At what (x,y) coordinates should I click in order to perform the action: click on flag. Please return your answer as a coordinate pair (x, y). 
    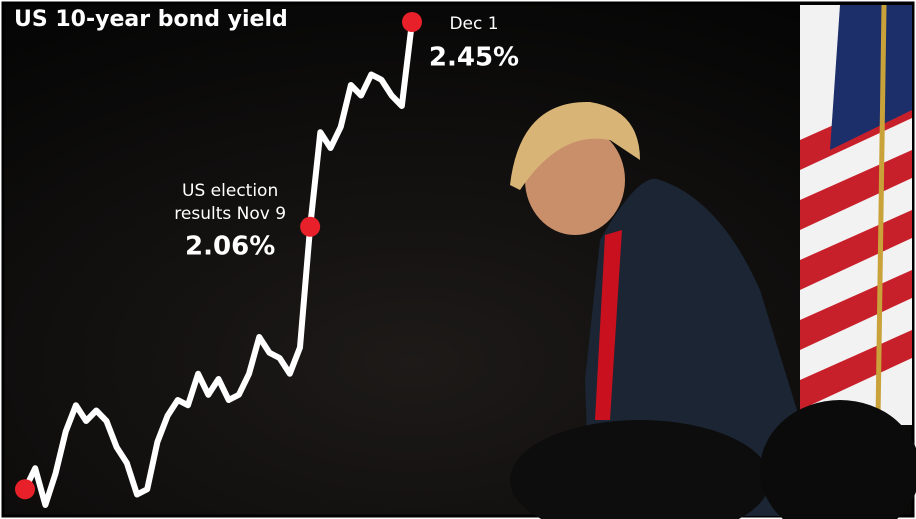
    Looking at the image, I should click on (856, 214).